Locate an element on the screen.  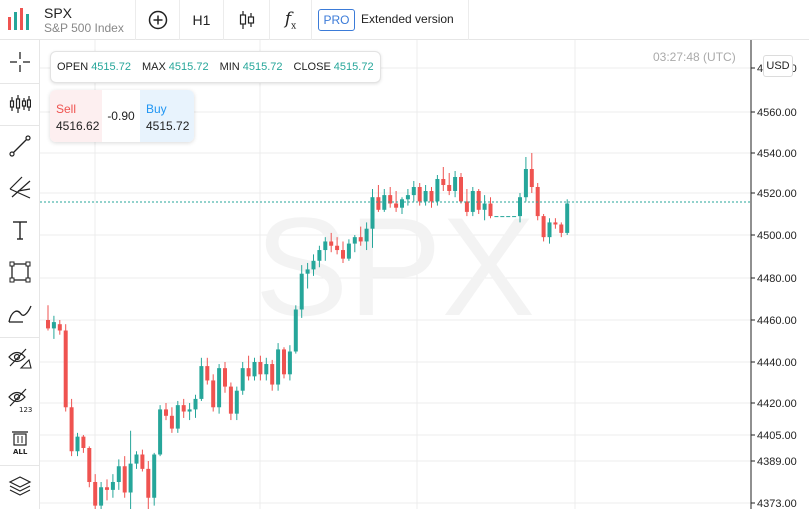
sell-button: Sell 4516.62 is located at coordinates (76, 116).